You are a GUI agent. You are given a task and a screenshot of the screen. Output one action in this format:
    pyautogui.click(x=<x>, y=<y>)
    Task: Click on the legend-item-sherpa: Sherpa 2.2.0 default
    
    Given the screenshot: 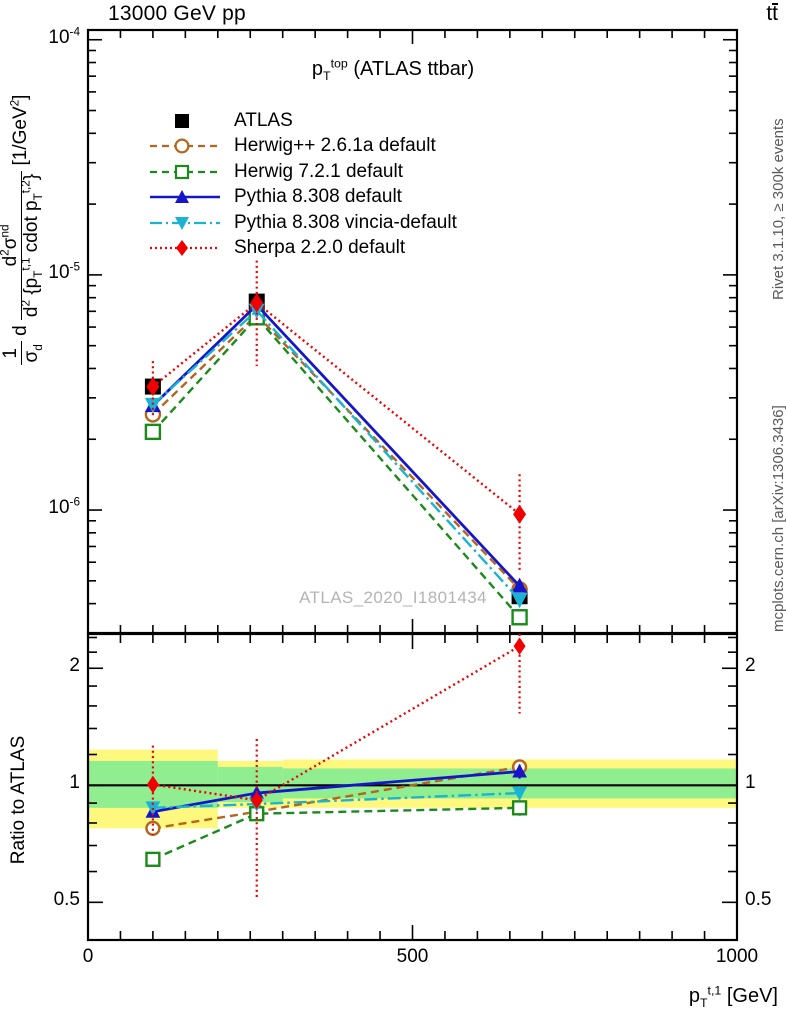 What is the action you would take?
    pyautogui.click(x=302, y=249)
    